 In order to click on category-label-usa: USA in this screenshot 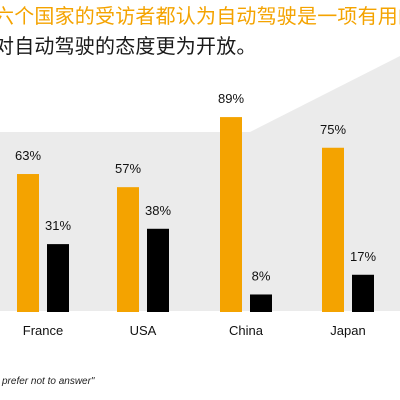, I will do `click(143, 330)`.